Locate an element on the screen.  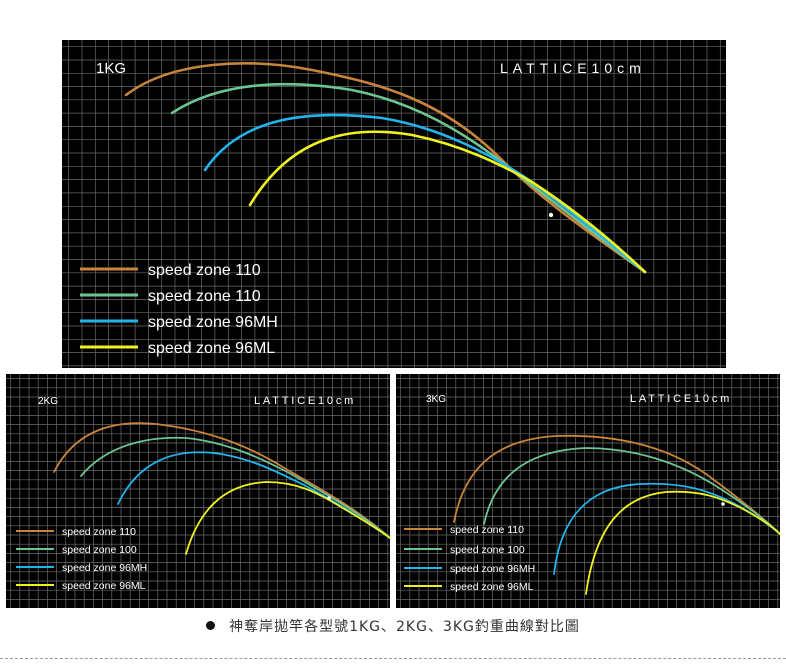
legend-label-1kg-0: speed zone 110 is located at coordinates (204, 270).